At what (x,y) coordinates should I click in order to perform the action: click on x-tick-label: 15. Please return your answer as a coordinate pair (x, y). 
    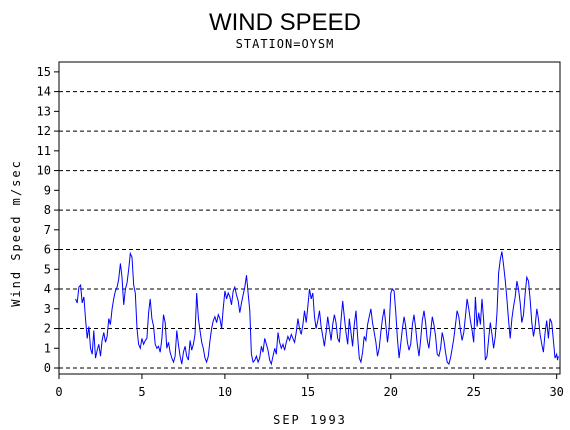
    Looking at the image, I should click on (308, 392).